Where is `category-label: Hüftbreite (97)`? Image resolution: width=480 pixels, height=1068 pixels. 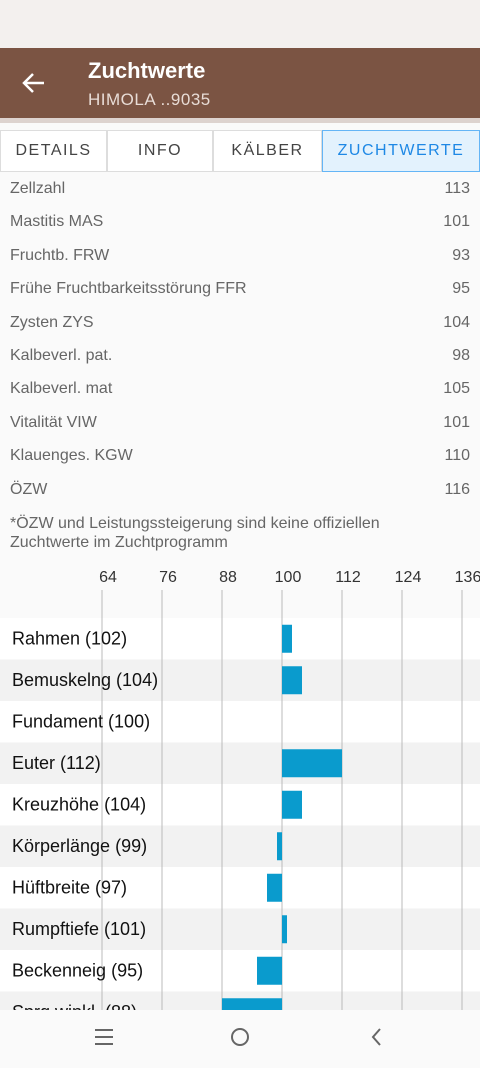 category-label: Hüftbreite (97) is located at coordinates (69, 888).